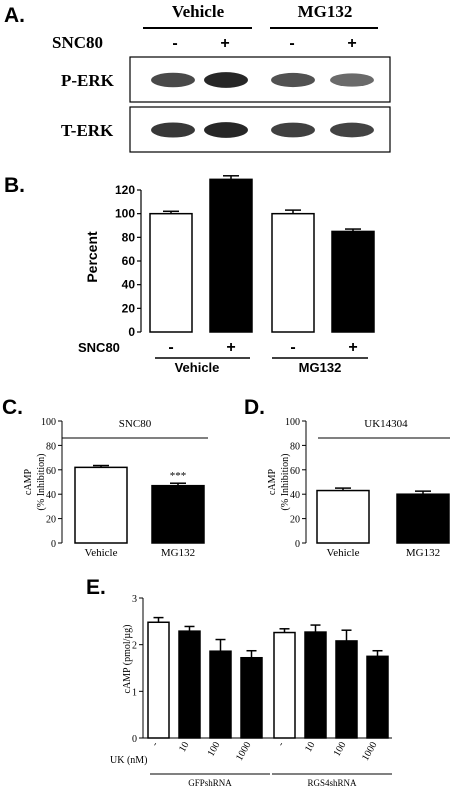 The image size is (474, 788). I want to click on treatment-label: SNC80, so click(77, 42).